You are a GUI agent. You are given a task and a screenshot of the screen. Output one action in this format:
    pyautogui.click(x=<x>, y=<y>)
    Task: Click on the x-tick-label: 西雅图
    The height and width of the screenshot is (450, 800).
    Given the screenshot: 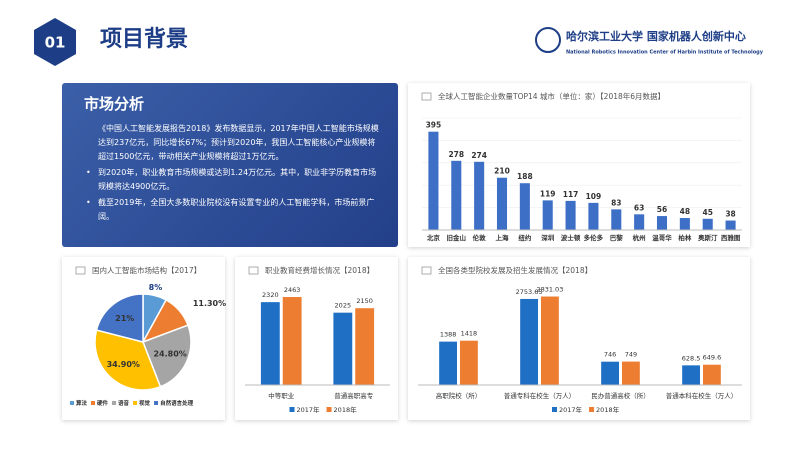 What is the action you would take?
    pyautogui.click(x=731, y=237)
    